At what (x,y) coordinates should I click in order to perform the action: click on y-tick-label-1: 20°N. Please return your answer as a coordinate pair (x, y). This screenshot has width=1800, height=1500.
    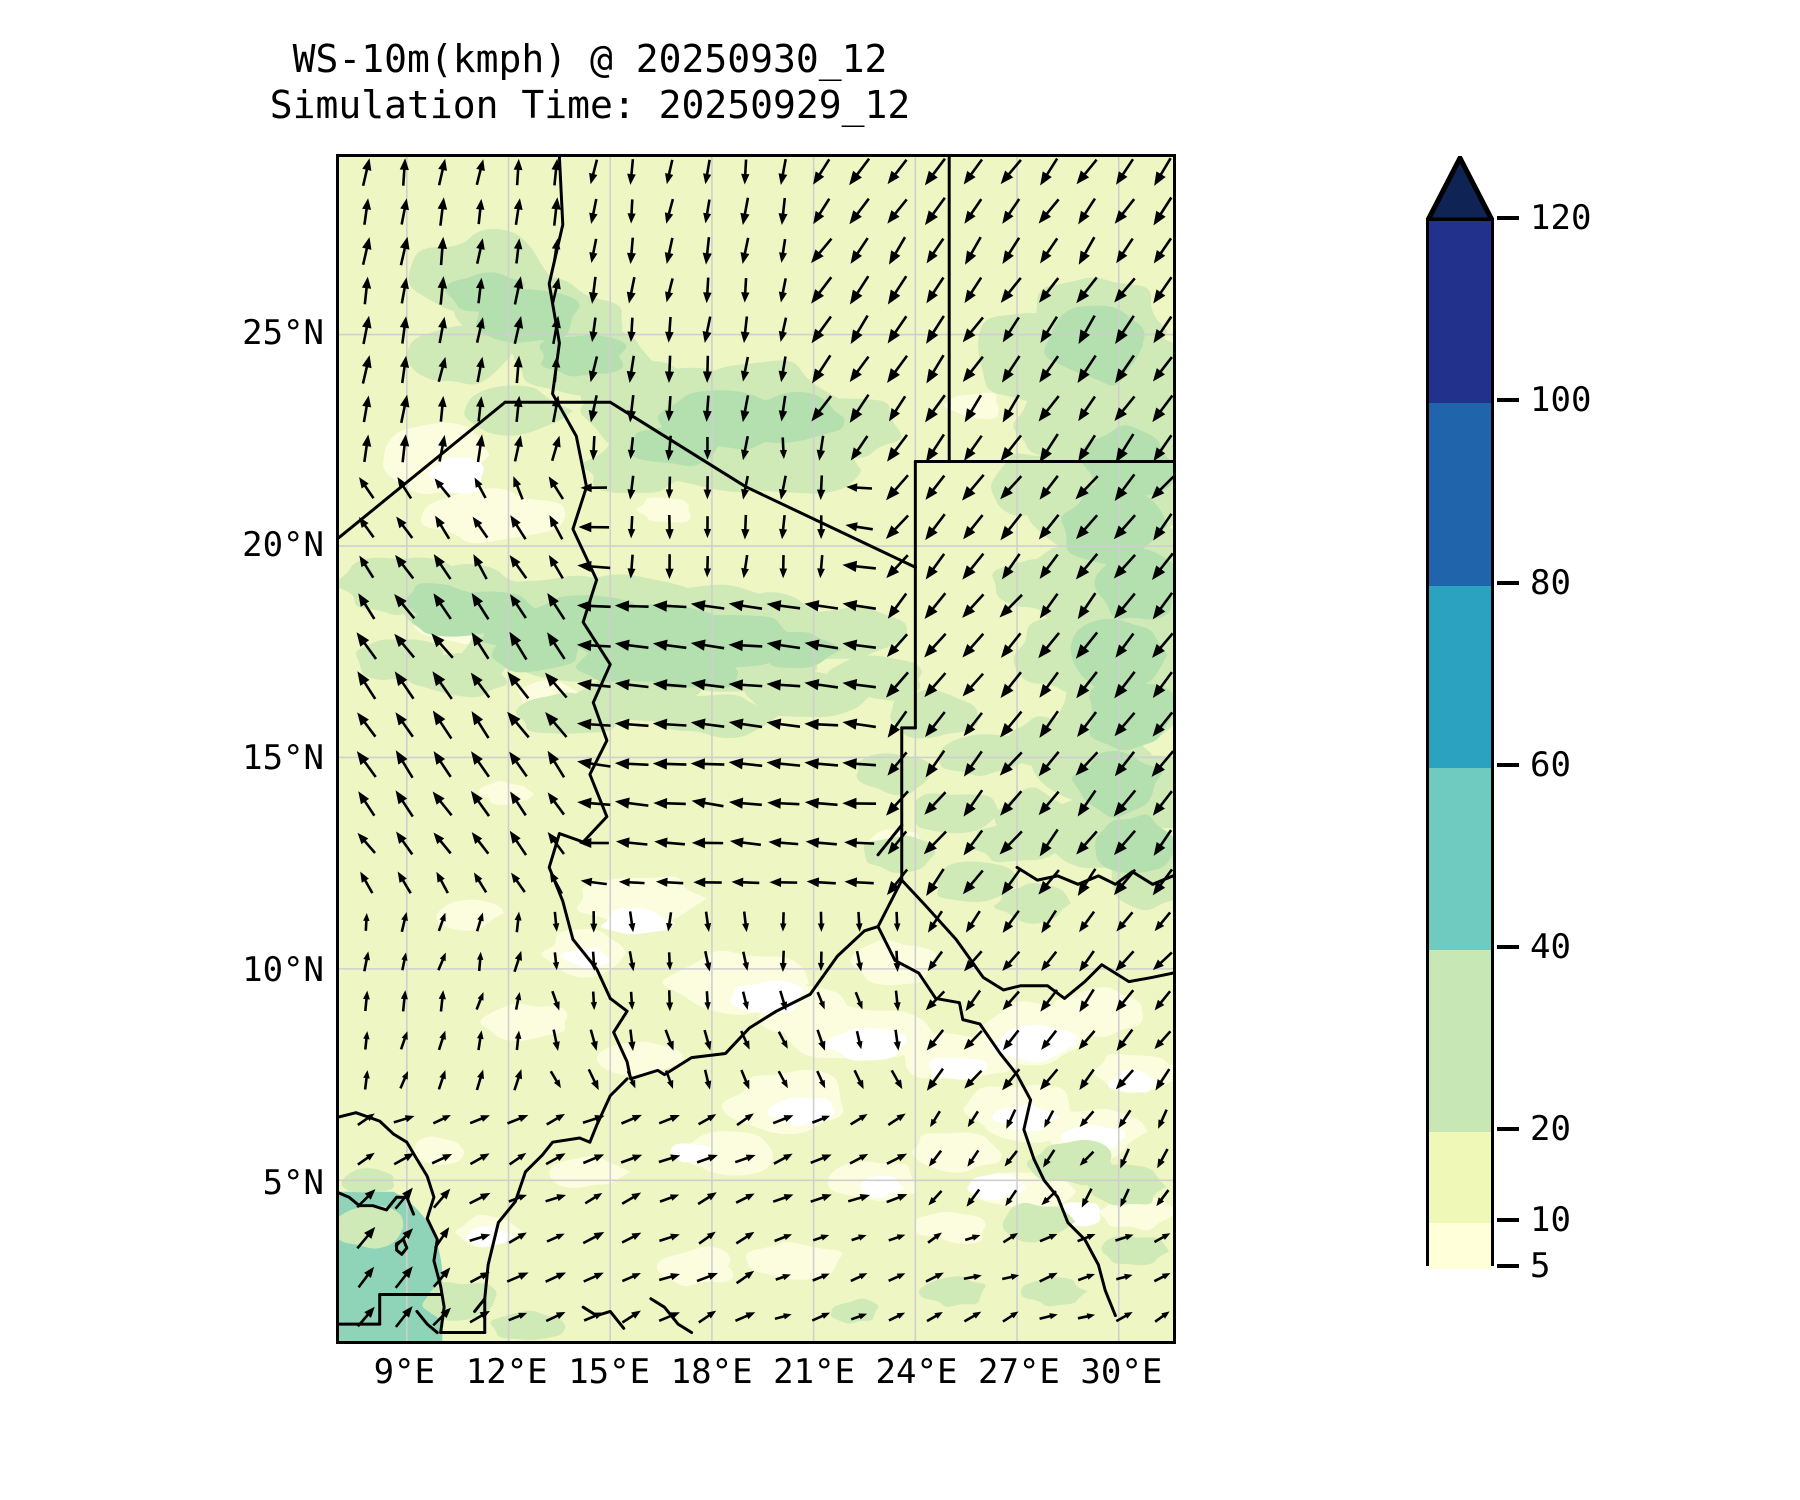
    Looking at the image, I should click on (283, 545).